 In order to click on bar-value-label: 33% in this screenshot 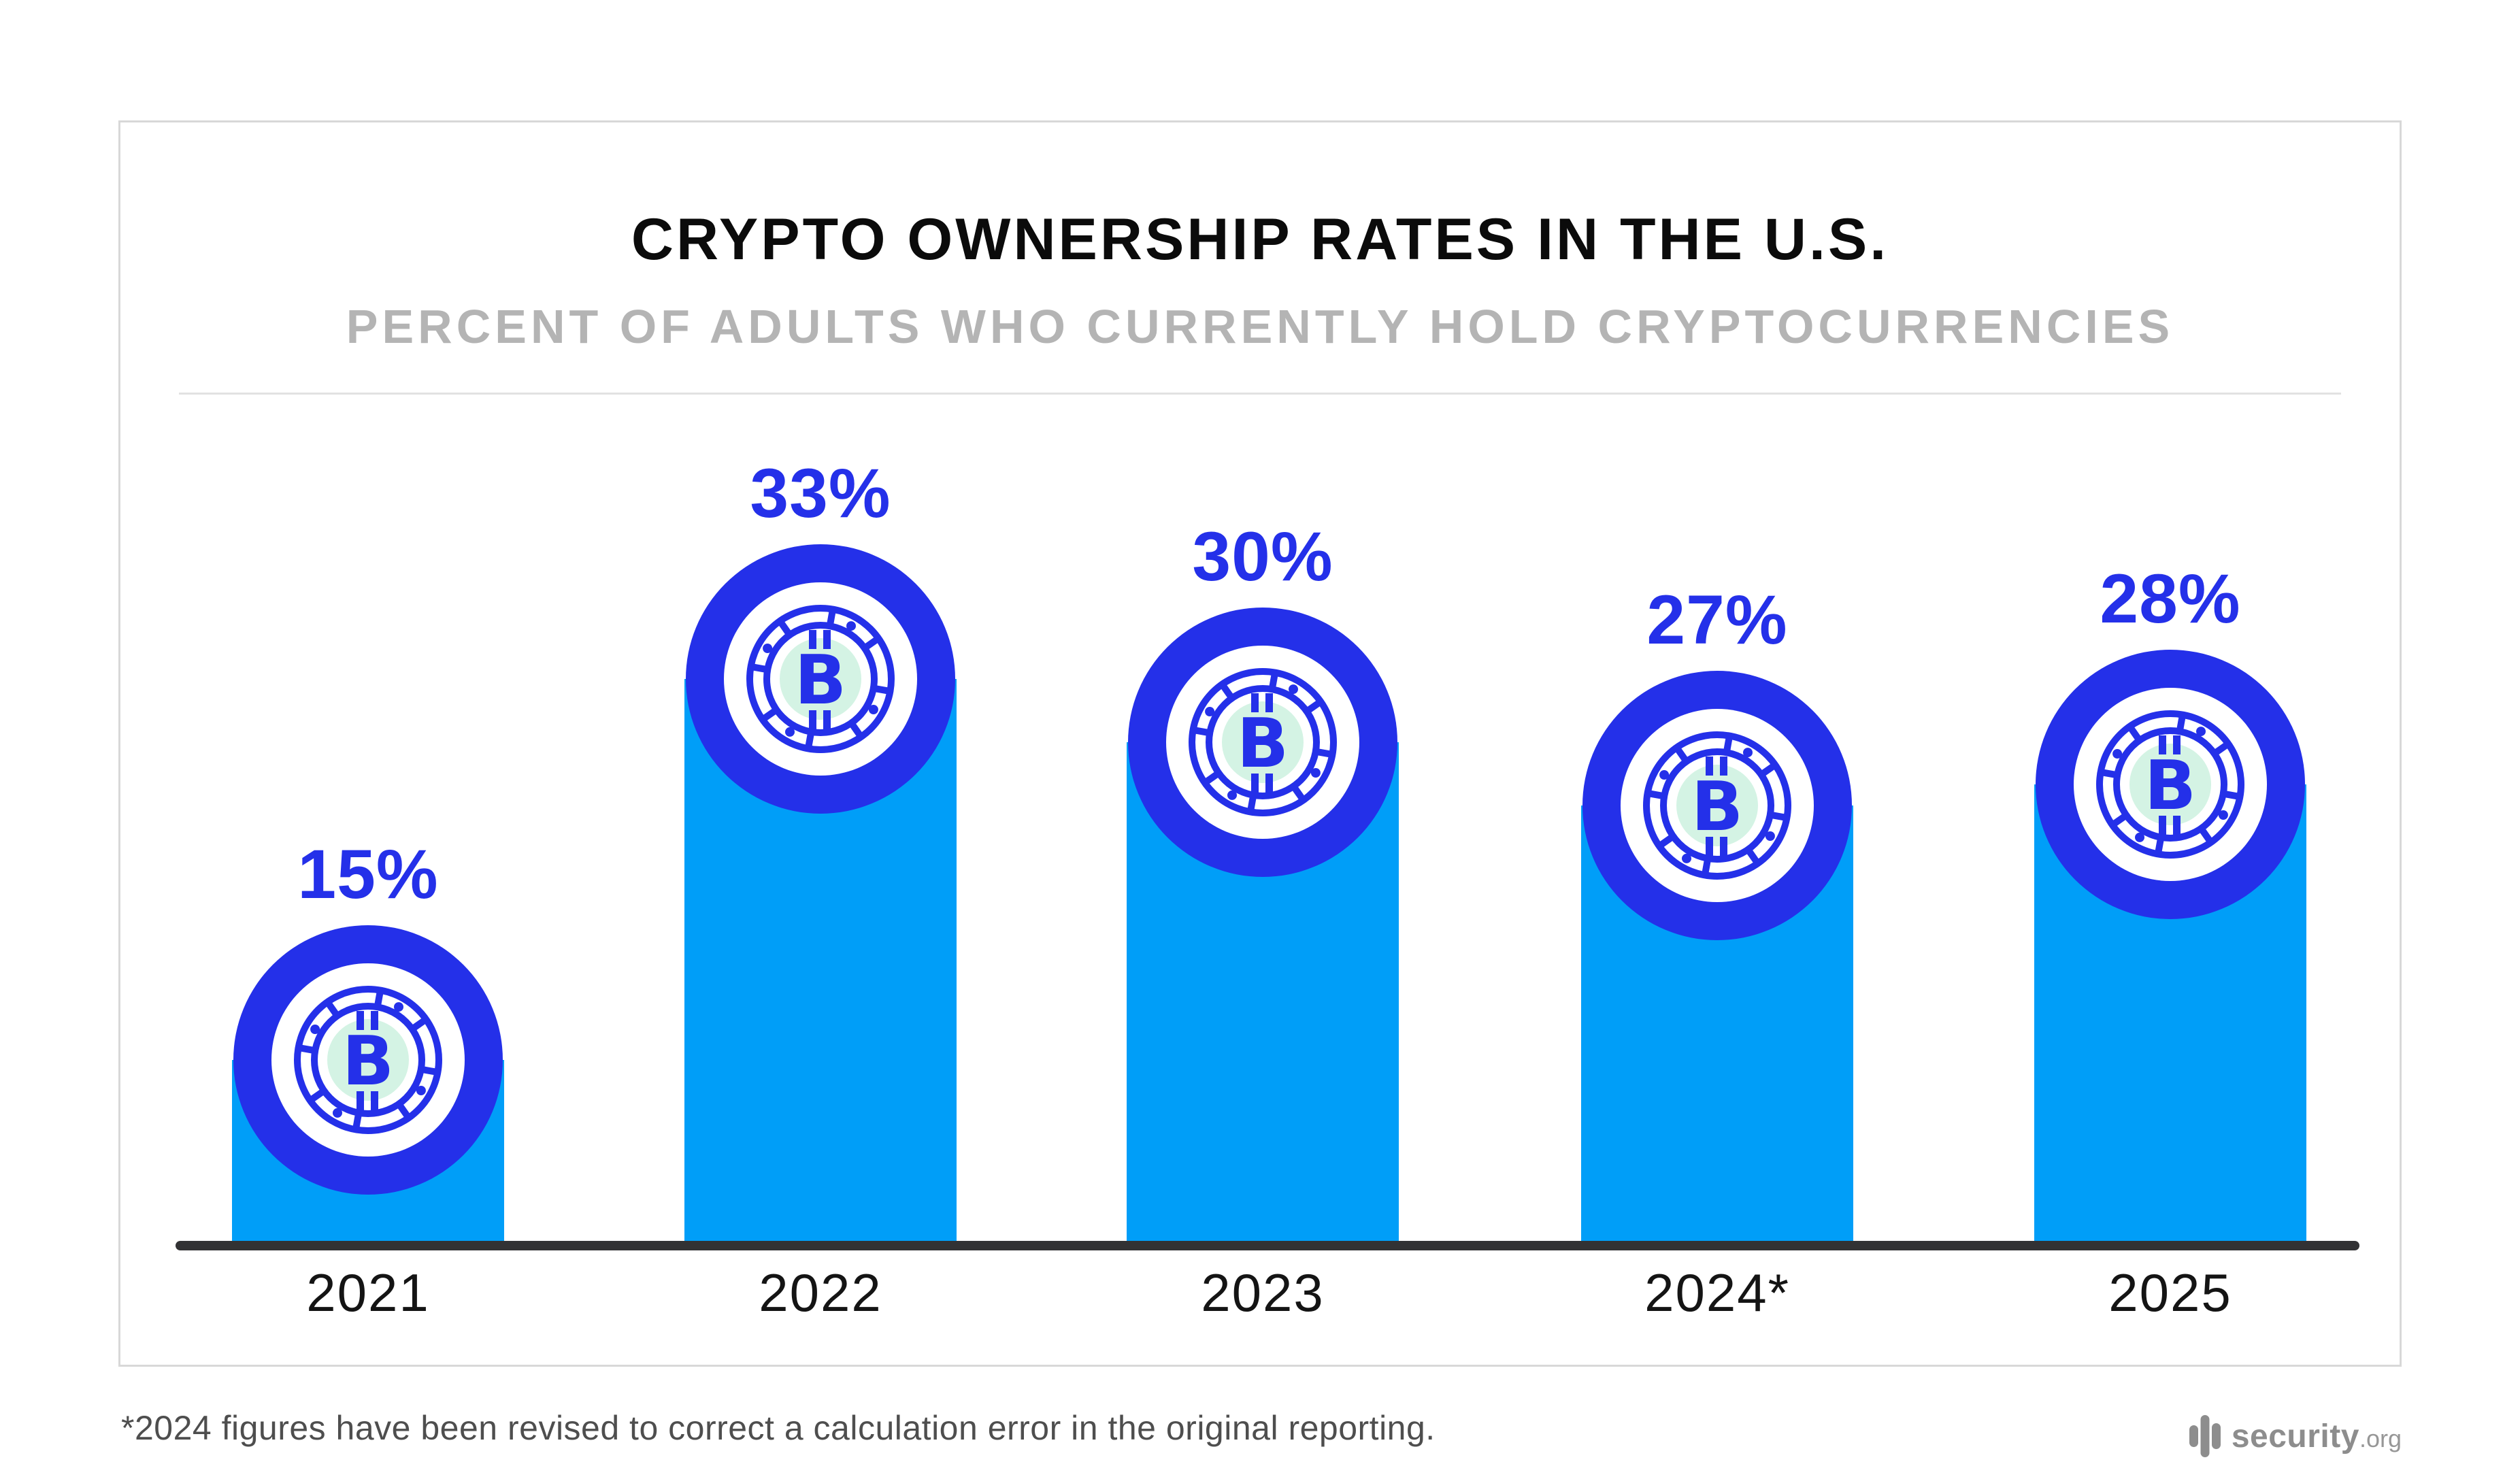, I will do `click(821, 493)`.